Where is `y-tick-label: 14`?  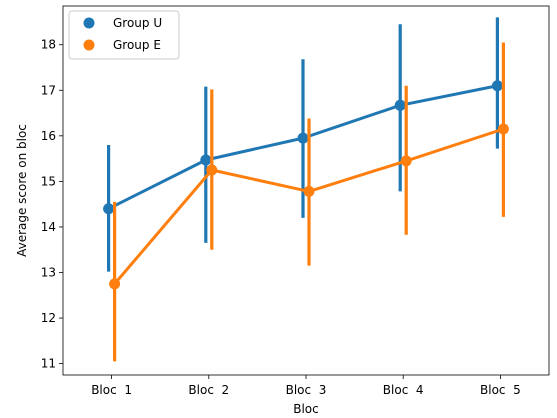 y-tick-label: 14 is located at coordinates (48, 227).